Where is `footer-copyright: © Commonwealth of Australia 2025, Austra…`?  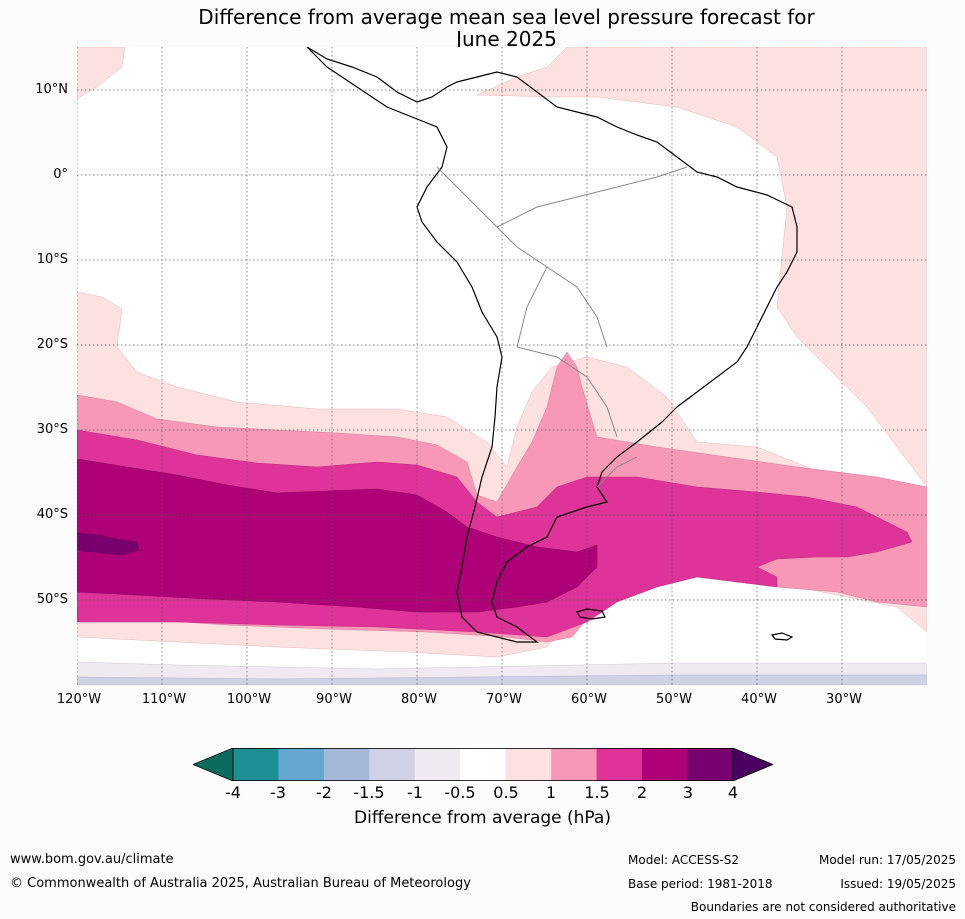 footer-copyright: © Commonwealth of Australia 2025, Austra… is located at coordinates (240, 883).